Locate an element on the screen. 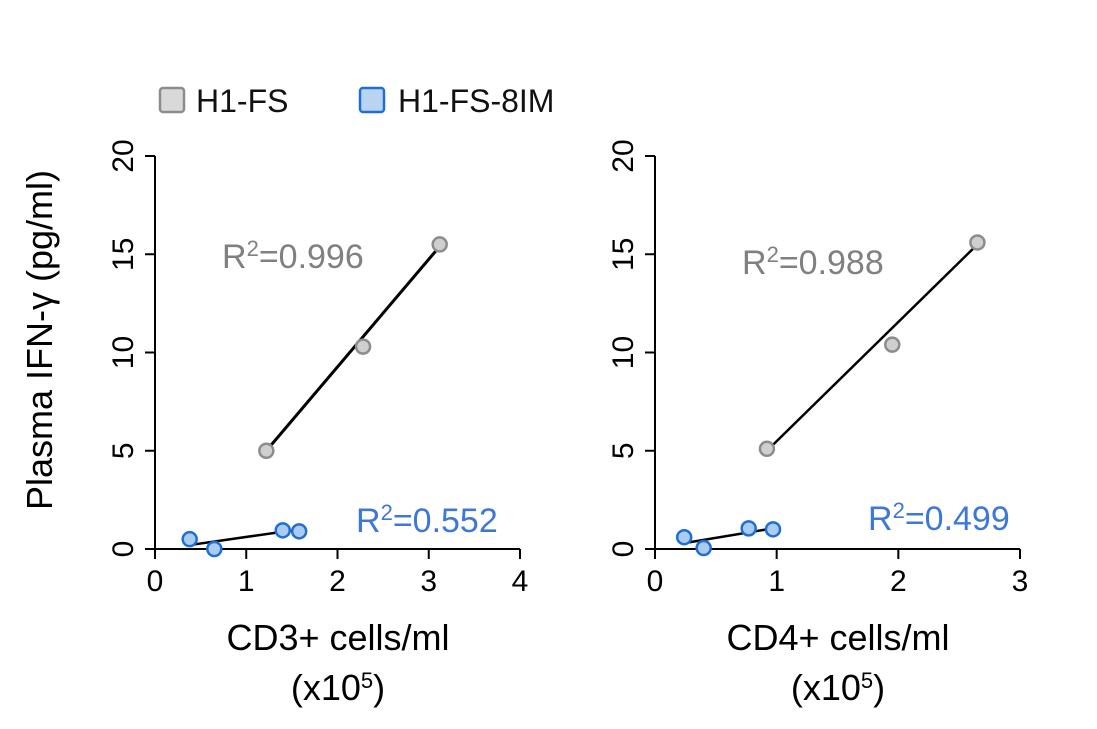  panel-cd4-x-axis-title: CD4+ cells/ml is located at coordinates (837, 637).